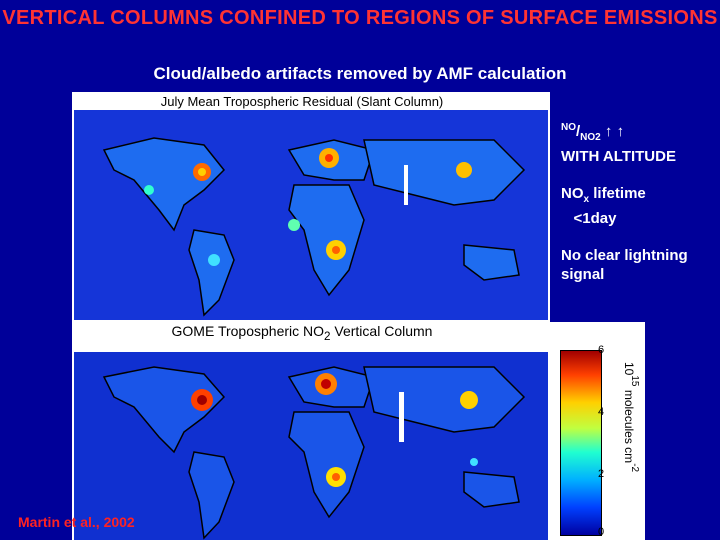 The width and height of the screenshot is (720, 540). What do you see at coordinates (581, 443) in the screenshot?
I see `colorbar` at bounding box center [581, 443].